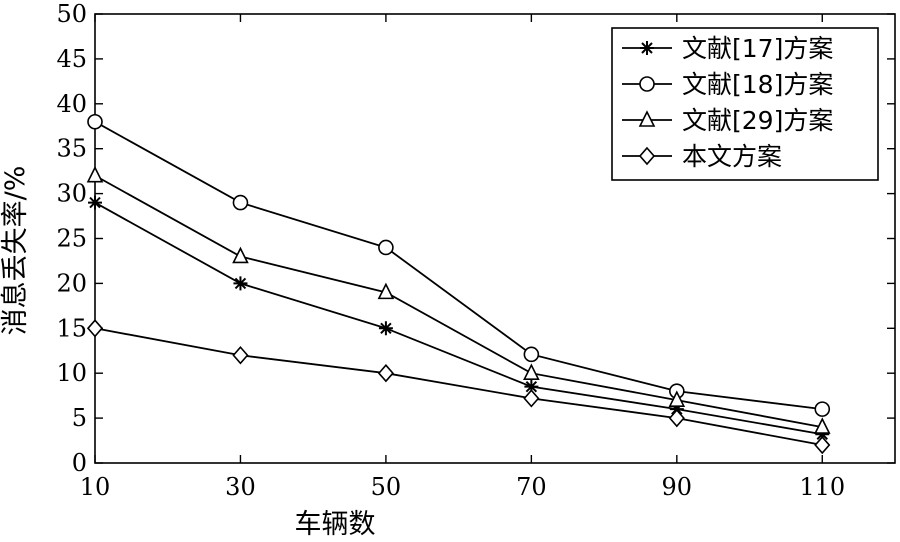 This screenshot has width=900, height=542. I want to click on x-tick-label: 110, so click(822, 487).